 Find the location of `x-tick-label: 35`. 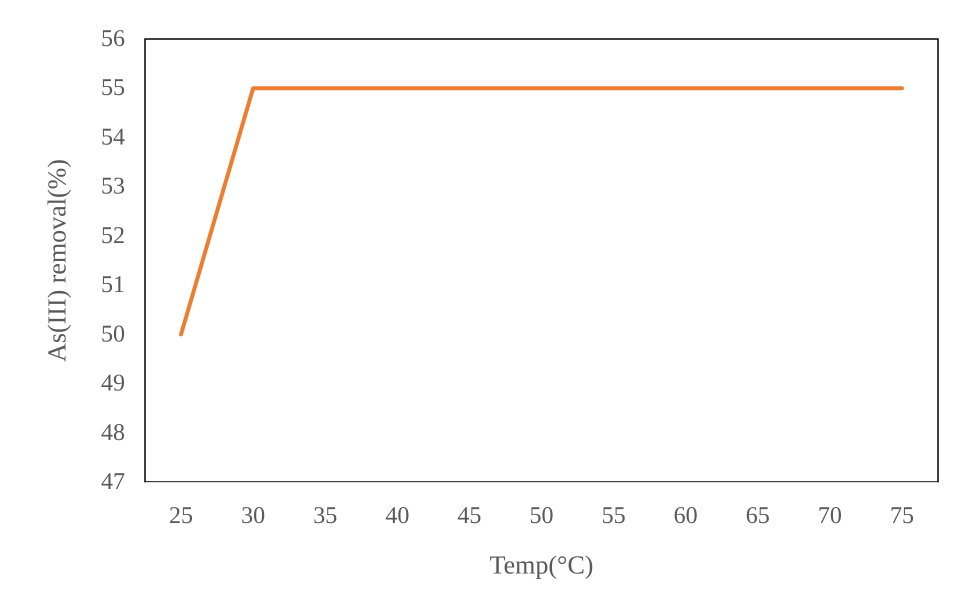

x-tick-label: 35 is located at coordinates (325, 516).